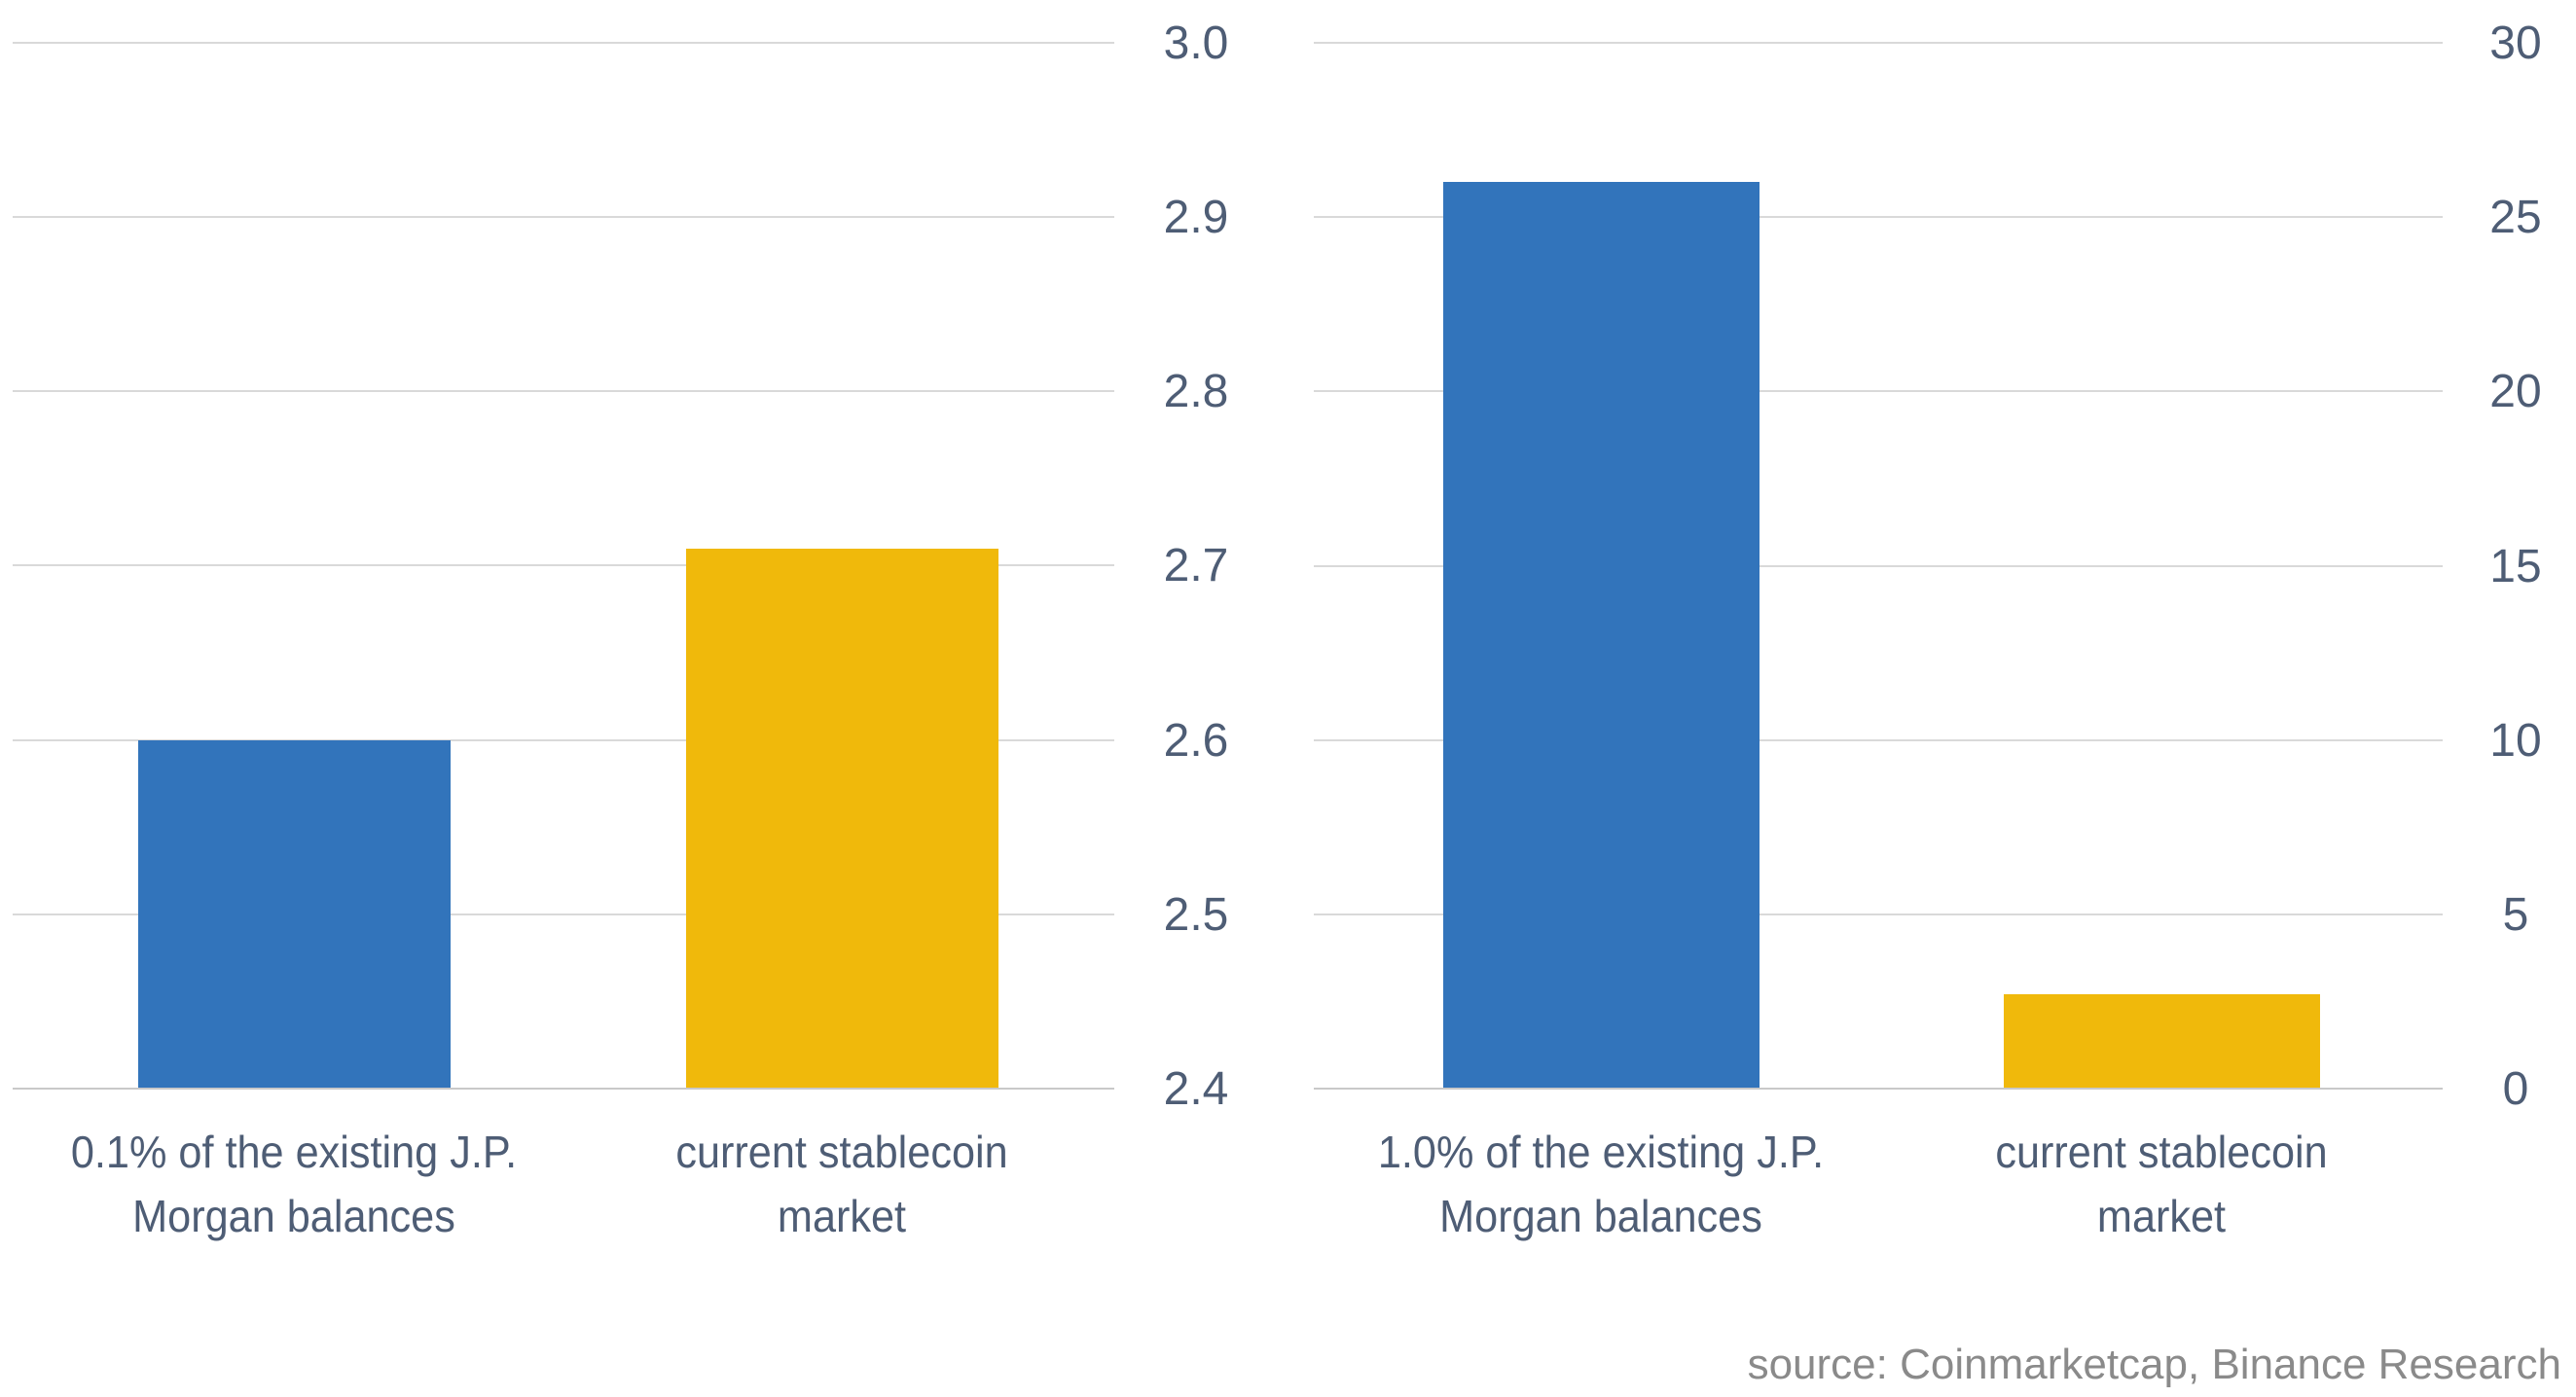 This screenshot has height=1397, width=2576. I want to click on y-tick-label: 3.0, so click(1196, 43).